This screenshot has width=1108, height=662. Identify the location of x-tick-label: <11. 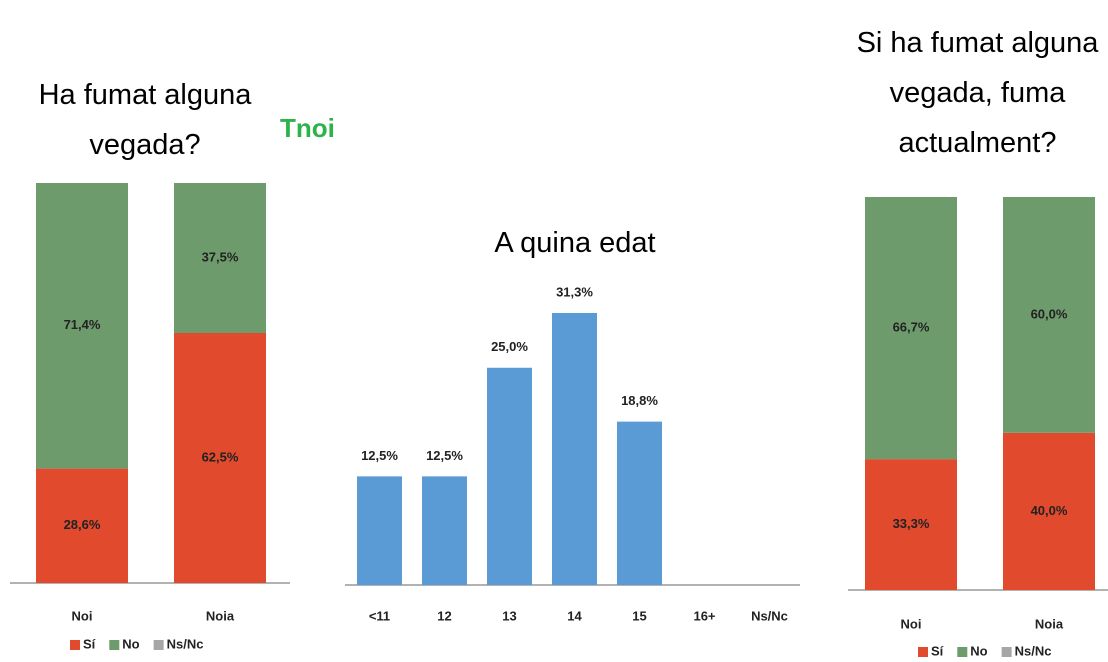
(379, 615).